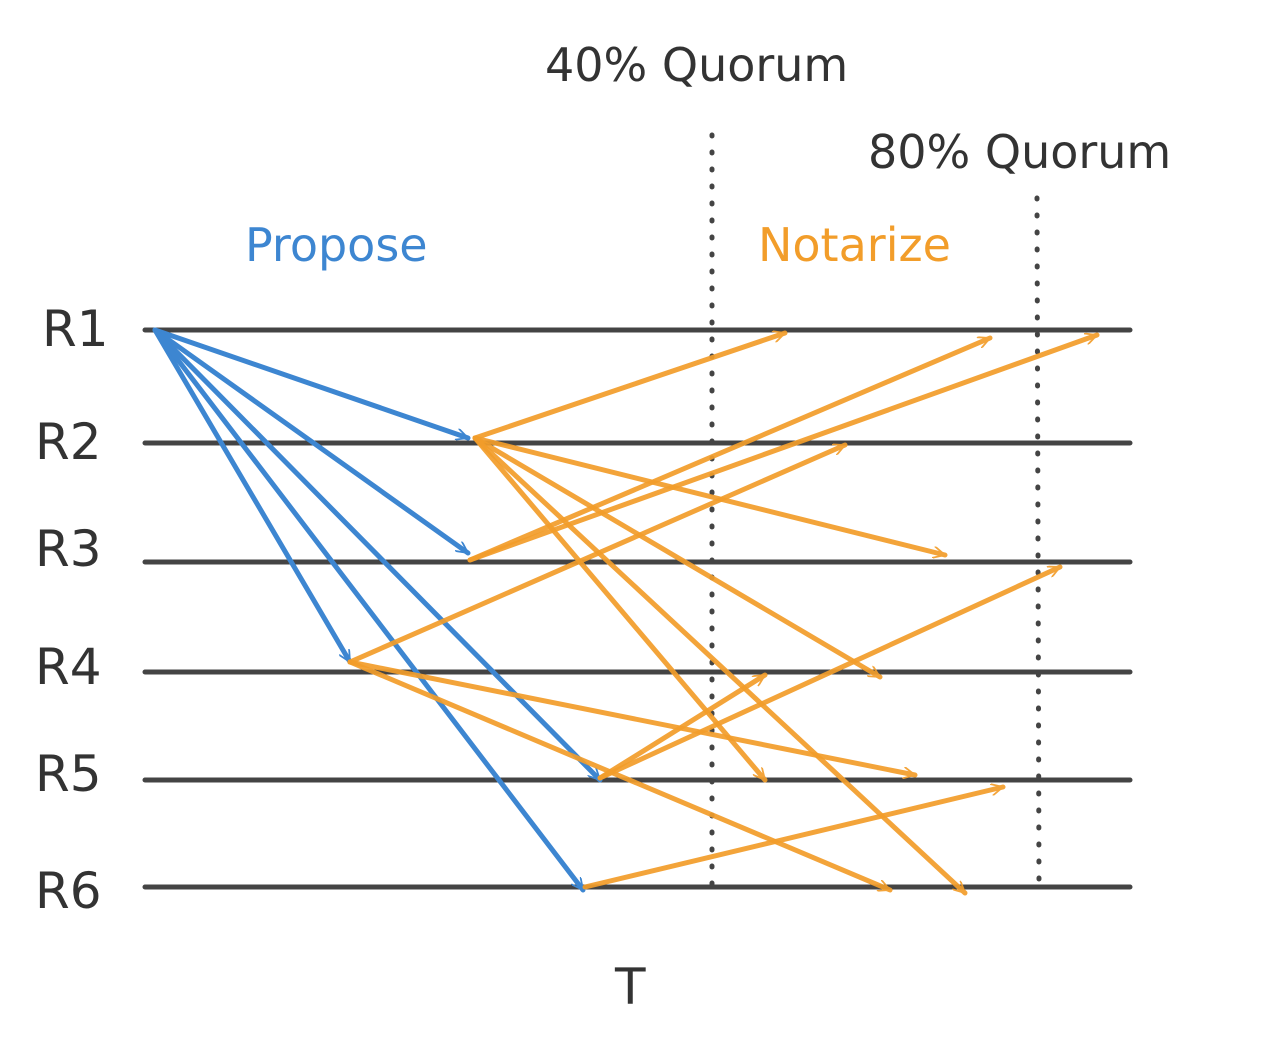 The width and height of the screenshot is (1267, 1056). Describe the element at coordinates (68, 774) in the screenshot. I see `replica-label-r5: R5` at that location.